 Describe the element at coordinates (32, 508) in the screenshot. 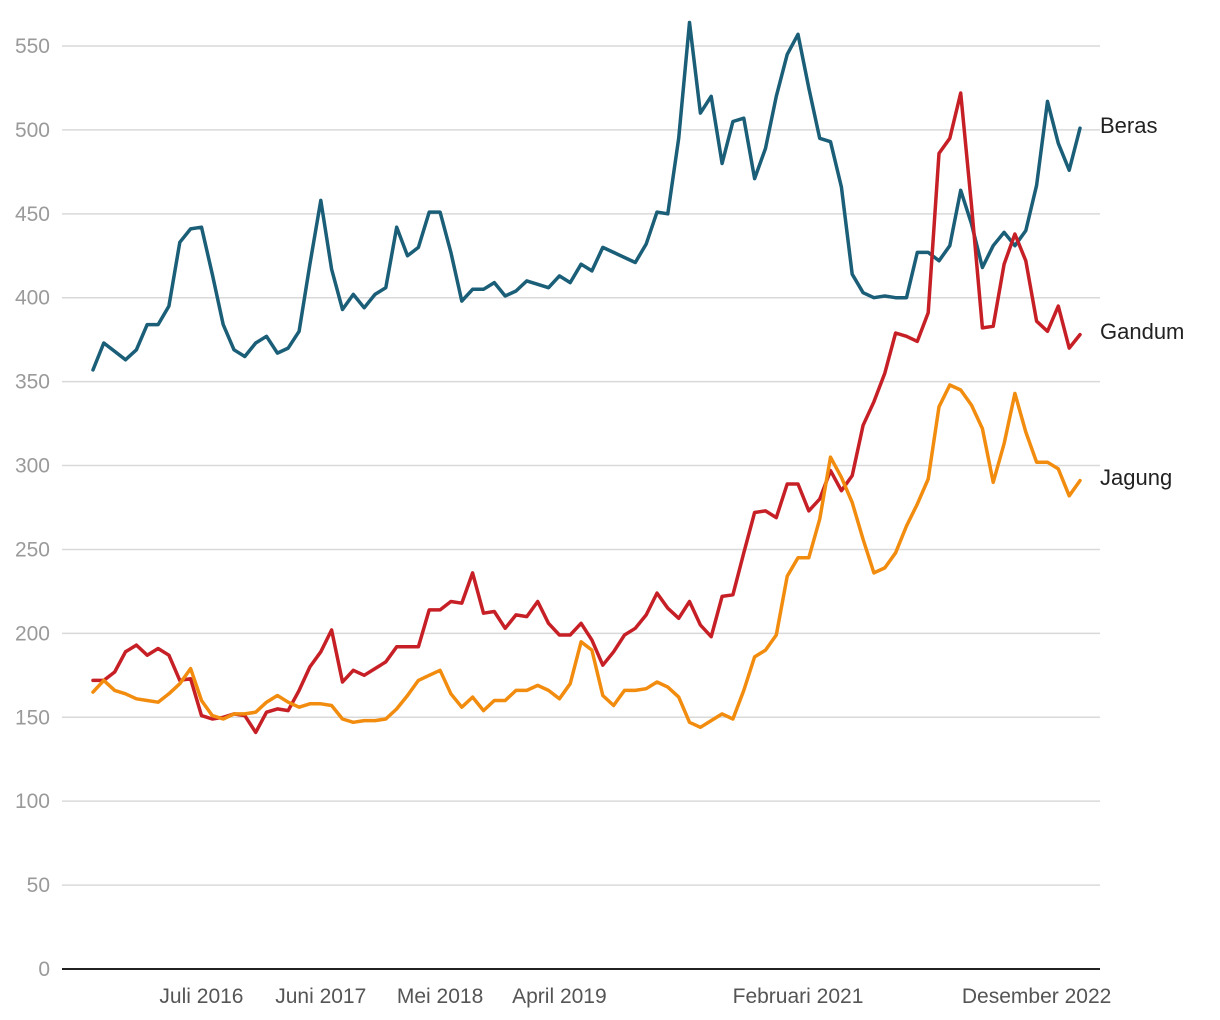

I see `y-axis-ticks: 0 50 100 150 200 250 300 350 400 450 500 550` at that location.